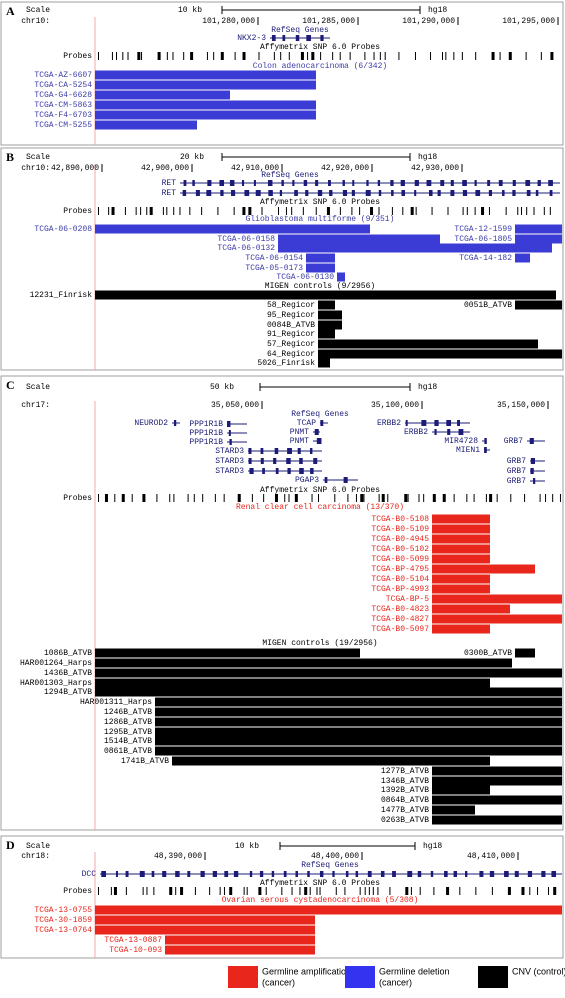  I want to click on sample-label: TCGA-CM-5863, so click(63, 105).